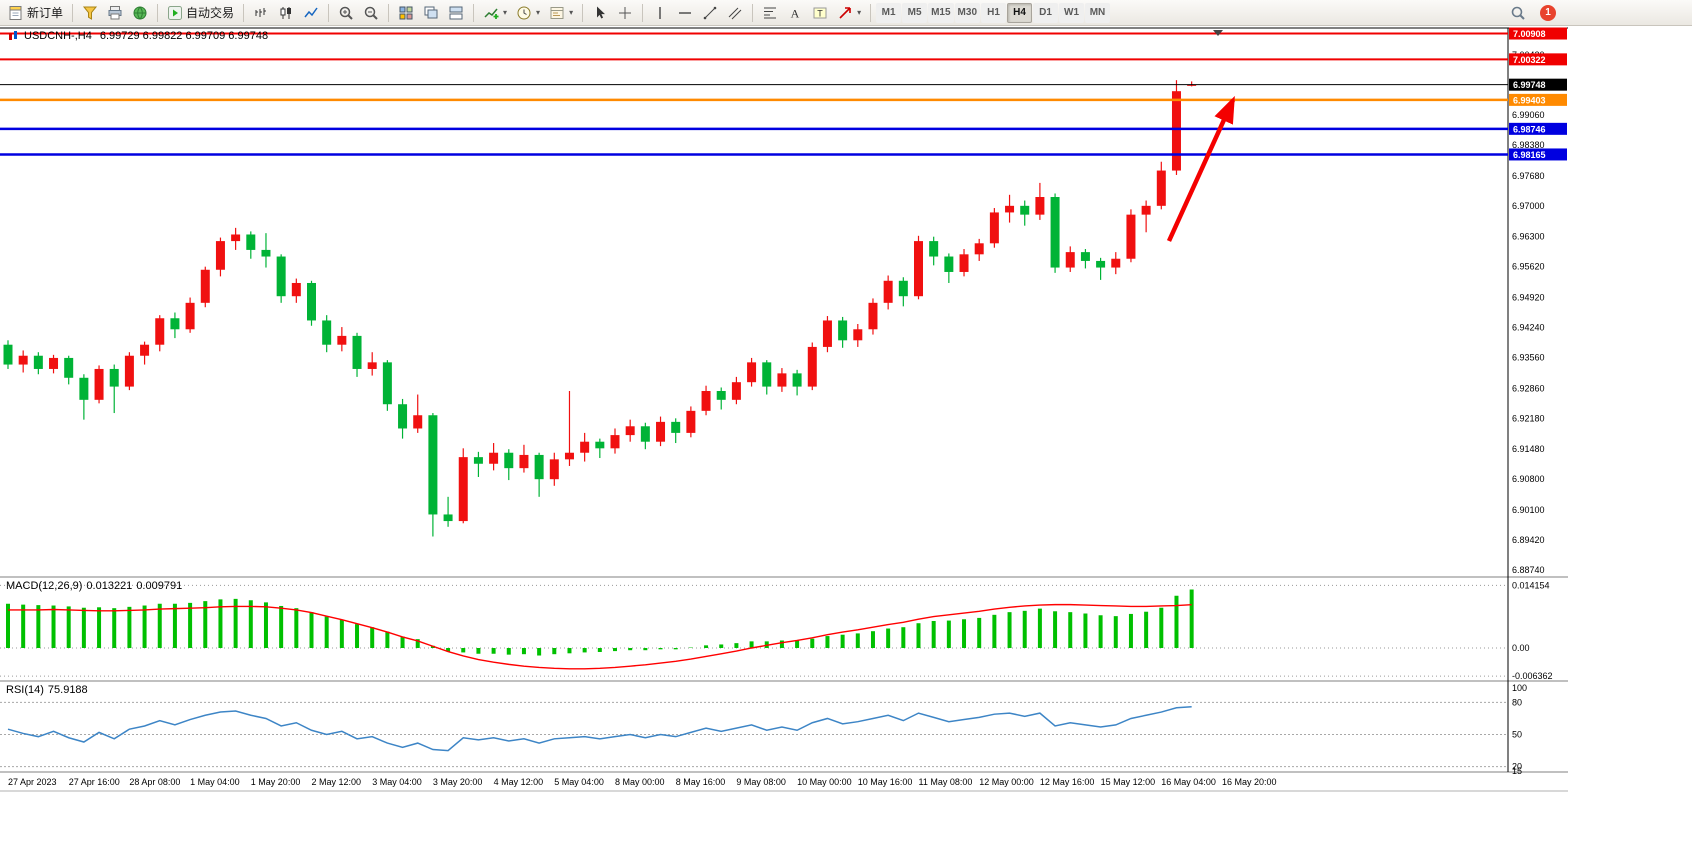 The width and height of the screenshot is (1692, 858). What do you see at coordinates (859, 12) in the screenshot?
I see `chevron-down-icon: ▾` at bounding box center [859, 12].